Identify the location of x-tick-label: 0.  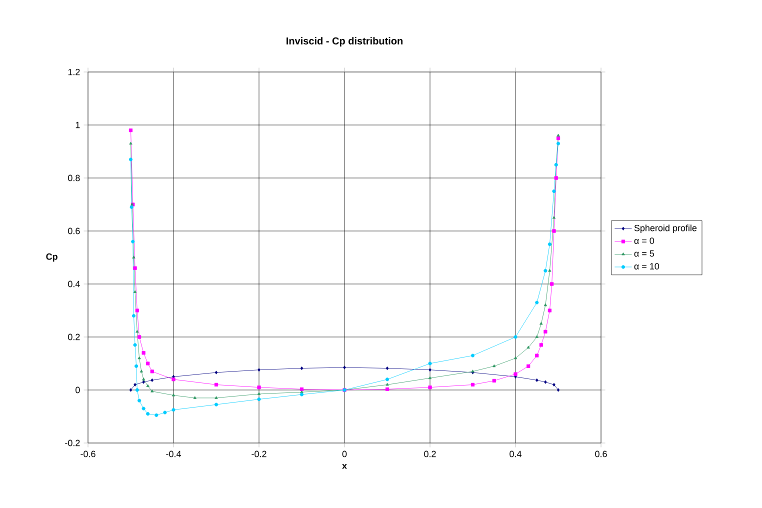
(344, 454).